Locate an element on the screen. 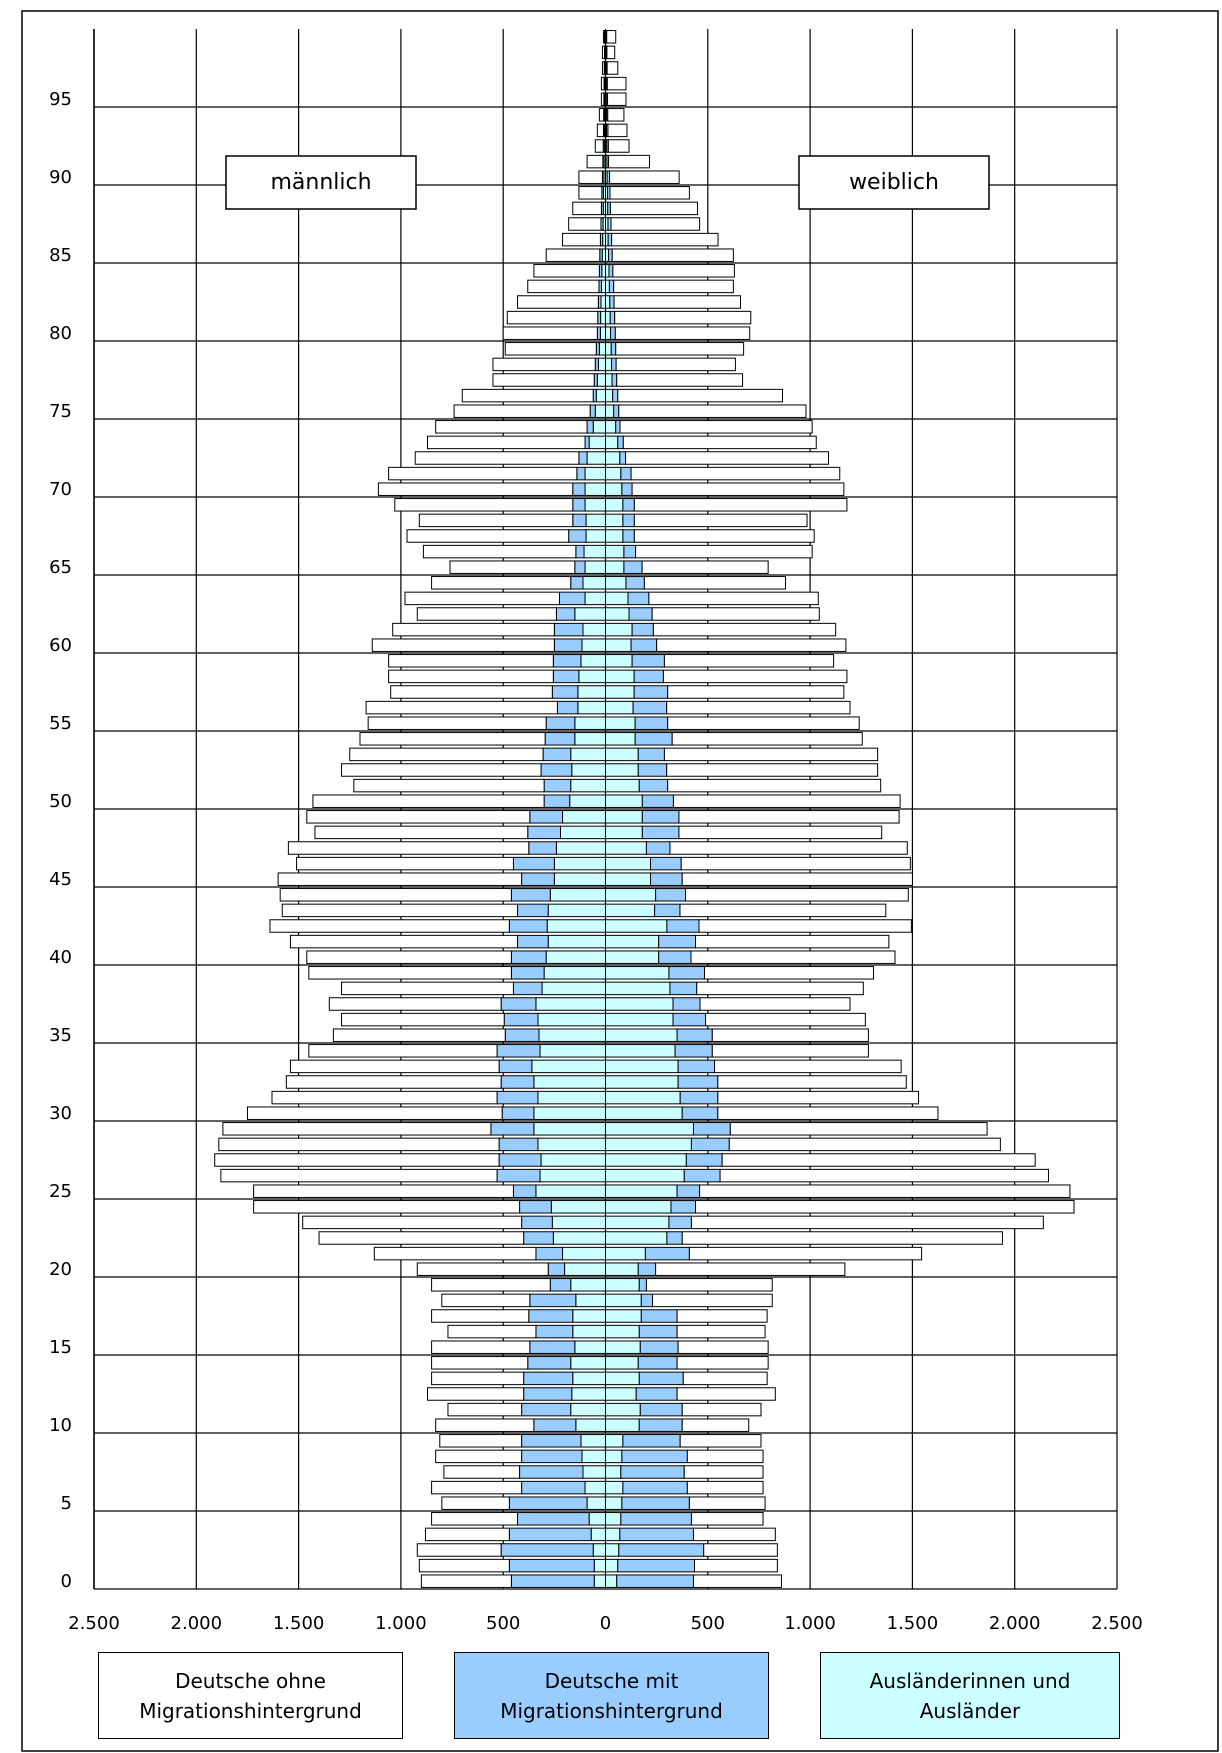 Image resolution: width=1222 pixels, height=1753 pixels. labels: männlich weiblich is located at coordinates (607, 182).